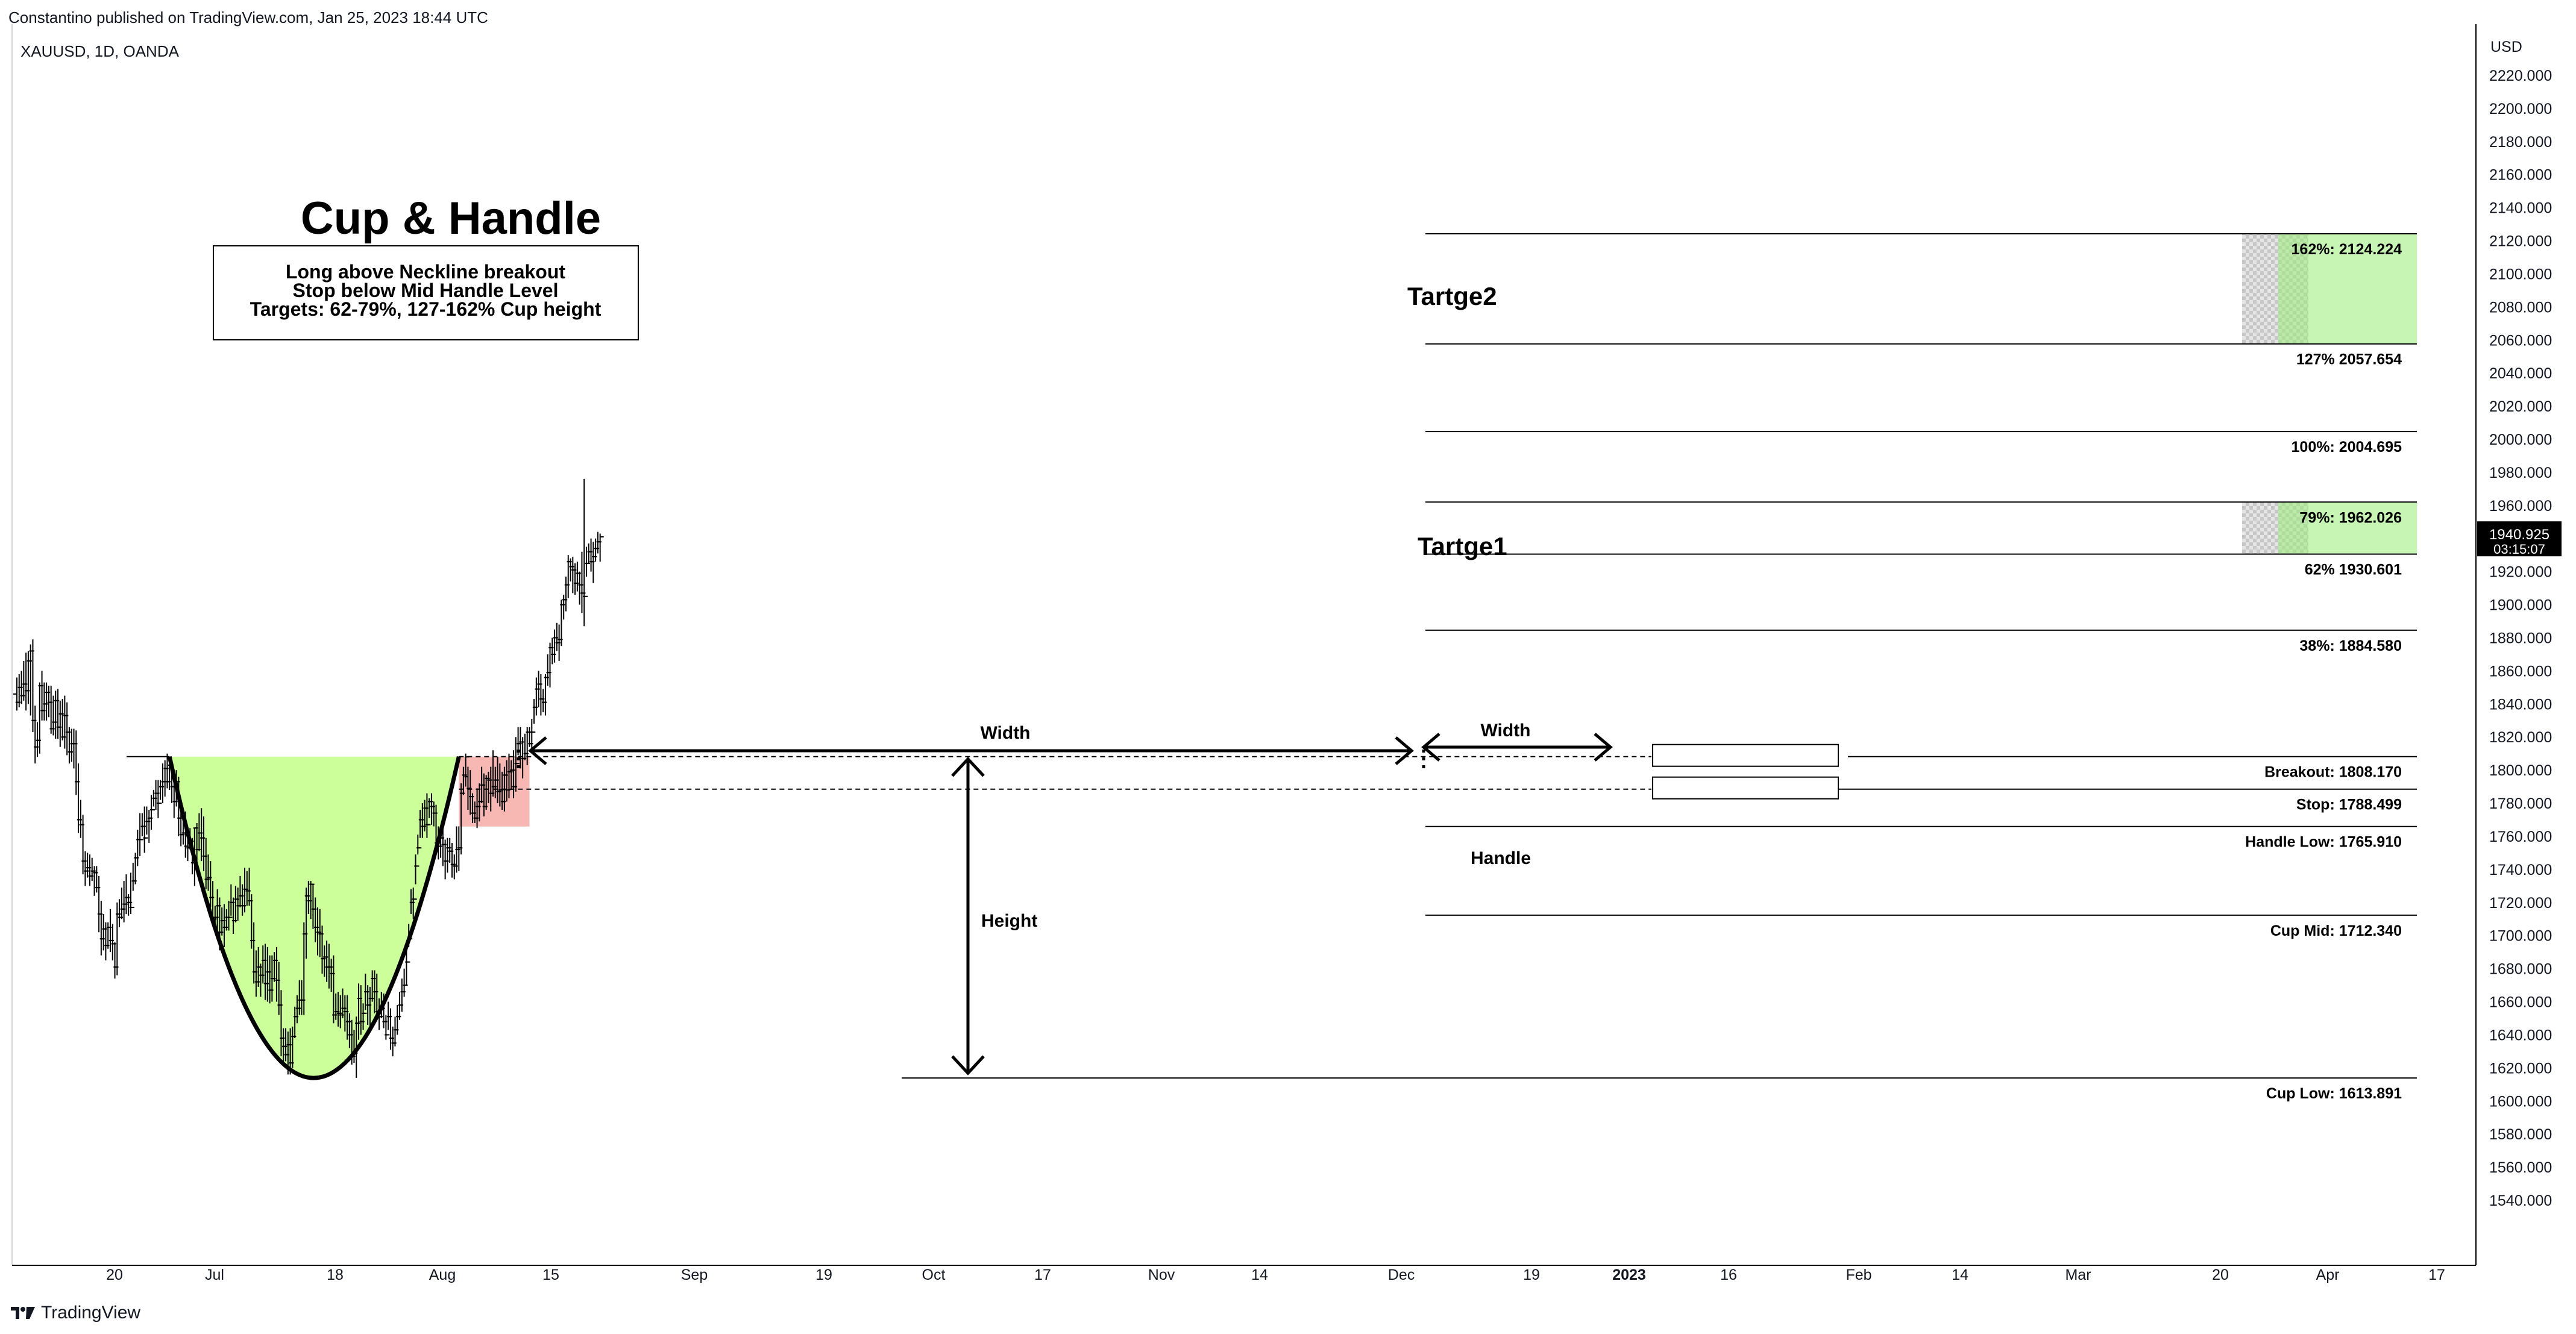 This screenshot has width=2576, height=1334. What do you see at coordinates (1517, 747) in the screenshot?
I see `handle-width-arrow` at bounding box center [1517, 747].